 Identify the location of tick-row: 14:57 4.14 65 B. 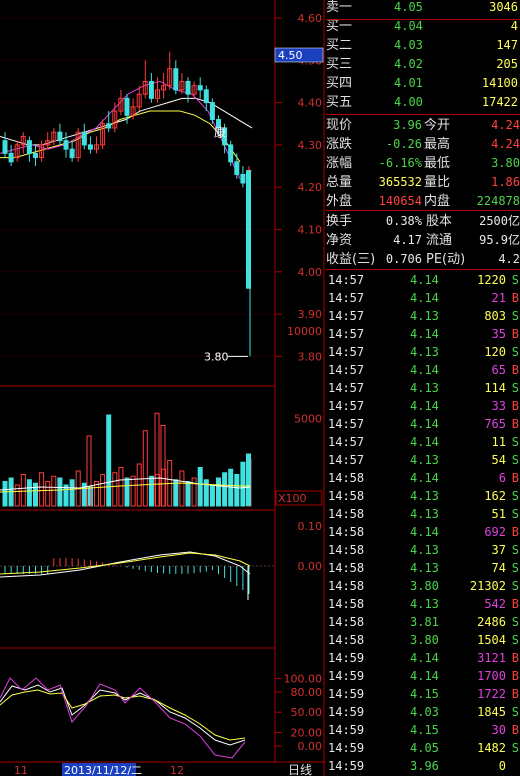
(423, 370).